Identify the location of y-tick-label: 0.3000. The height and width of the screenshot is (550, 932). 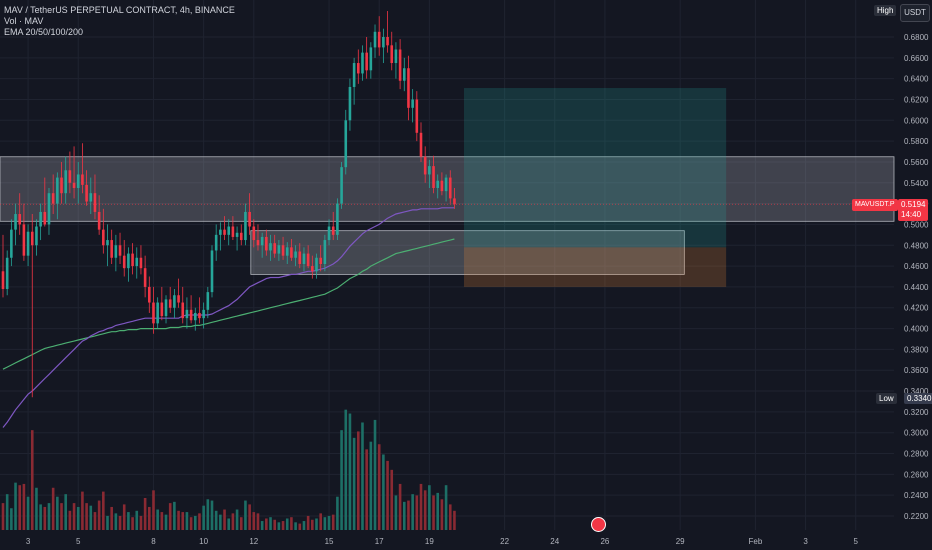
(916, 433).